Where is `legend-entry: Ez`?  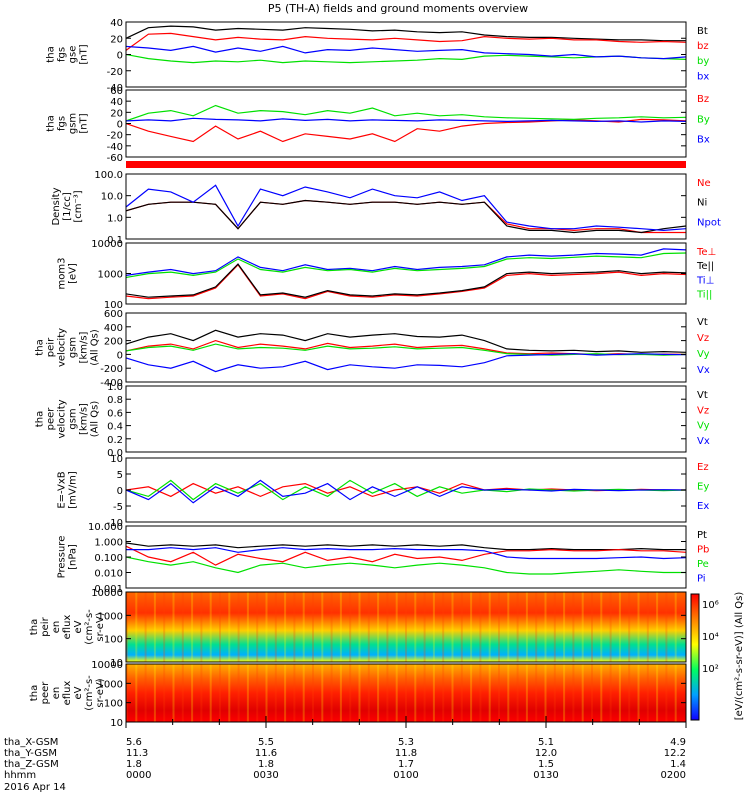
legend-entry: Ez is located at coordinates (703, 467).